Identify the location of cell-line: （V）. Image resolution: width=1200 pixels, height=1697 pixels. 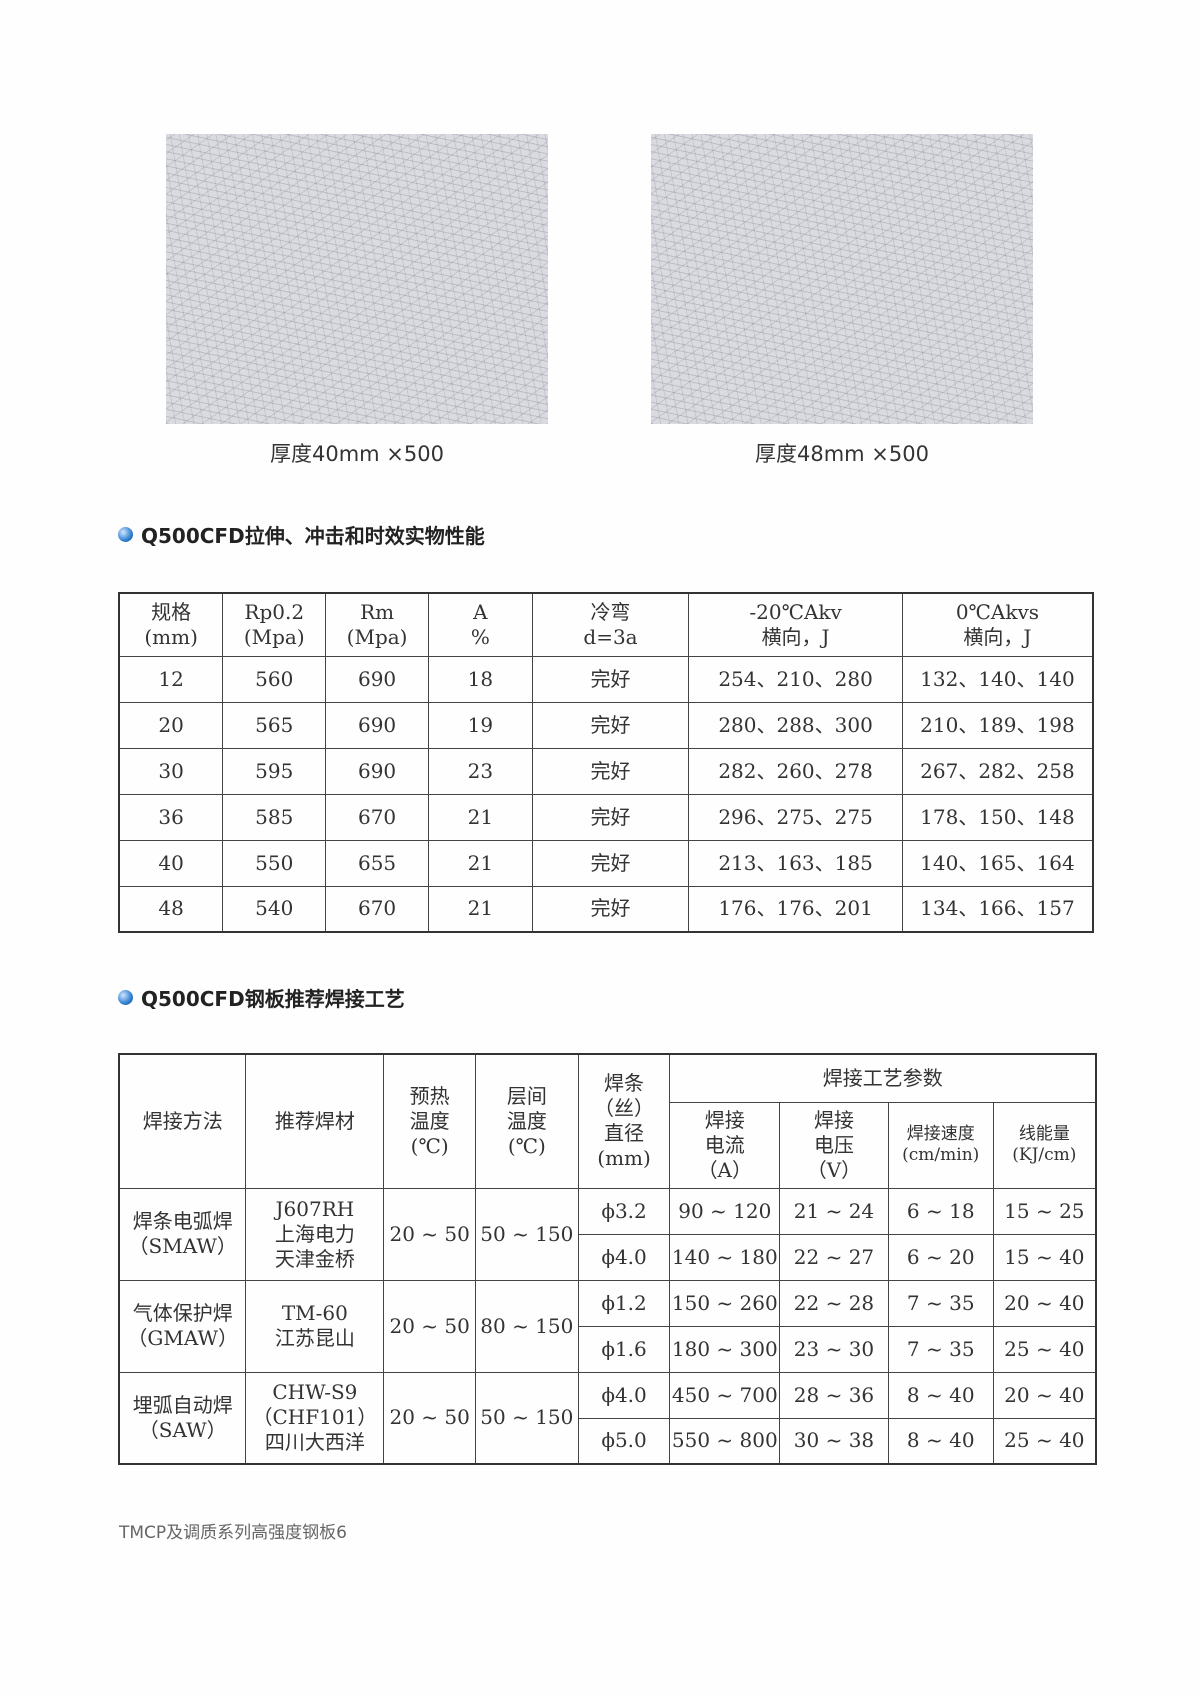
(834, 1169).